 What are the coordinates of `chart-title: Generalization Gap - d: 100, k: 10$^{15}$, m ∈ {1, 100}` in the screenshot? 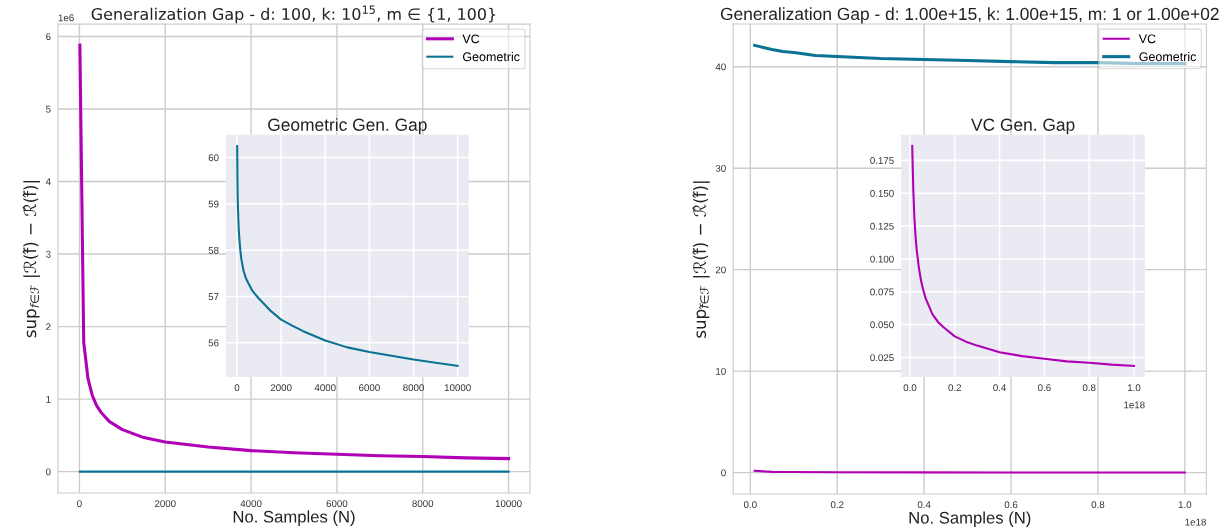 It's located at (293, 14).